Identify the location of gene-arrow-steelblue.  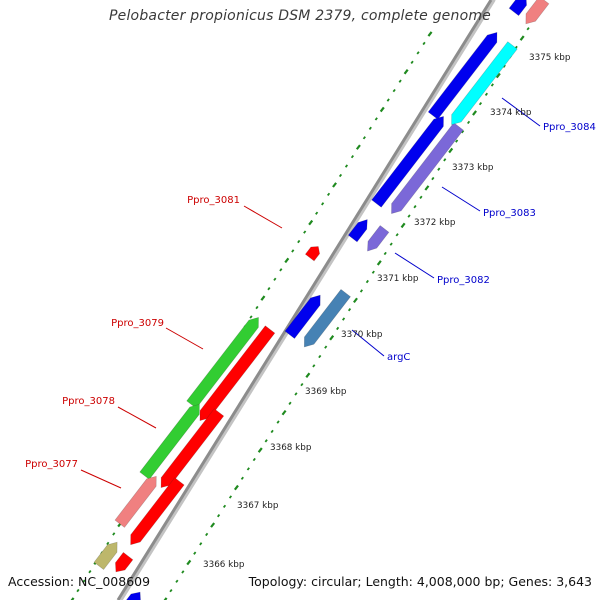
(327, 318).